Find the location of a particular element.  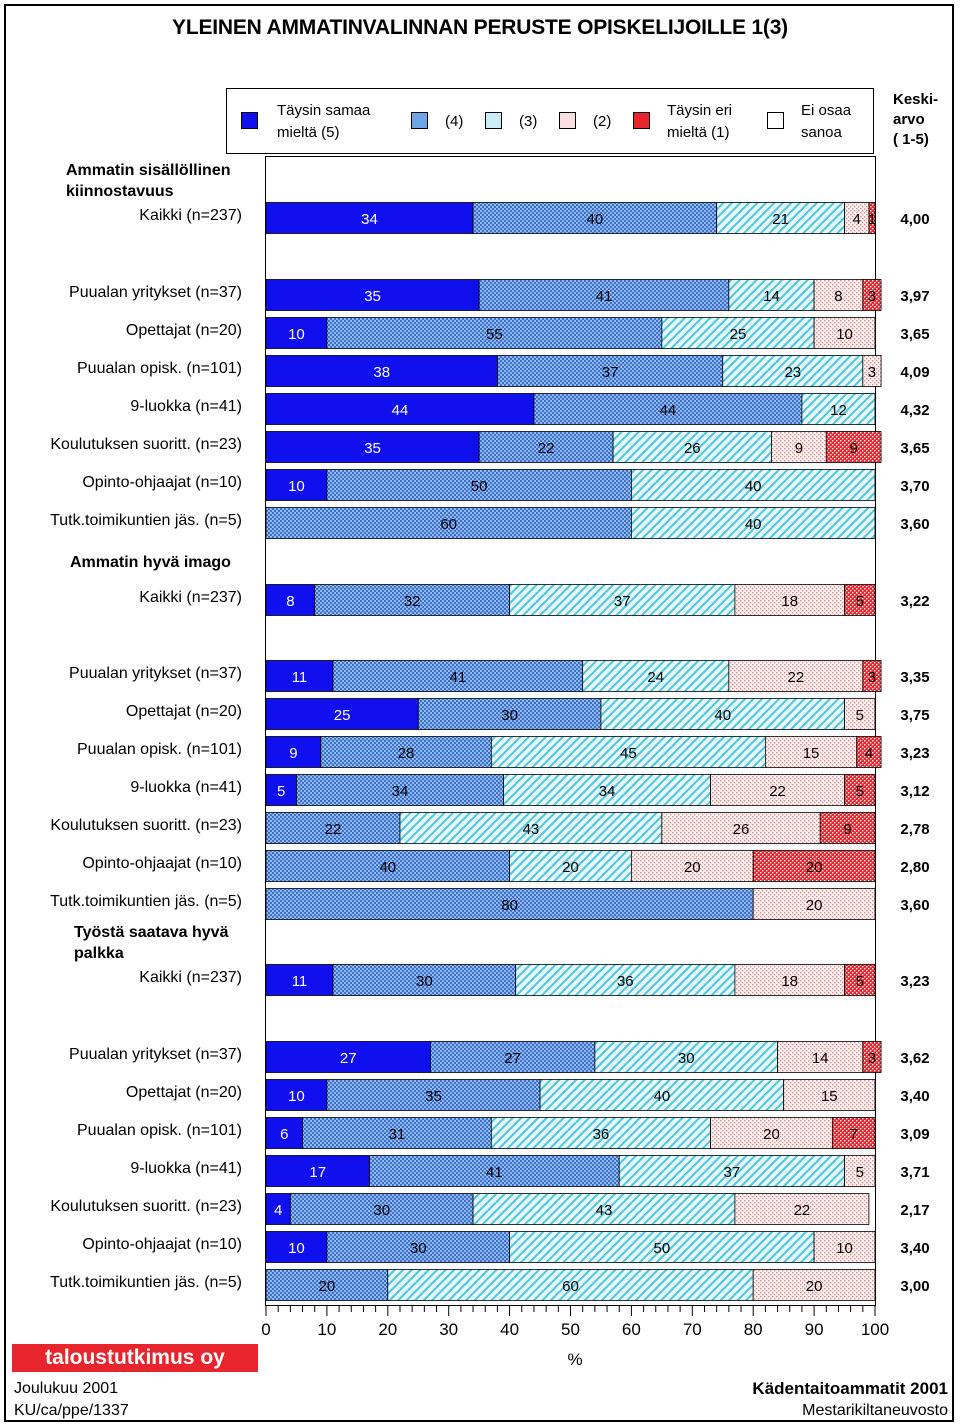

mean-value: 3,22 is located at coordinates (915, 601).